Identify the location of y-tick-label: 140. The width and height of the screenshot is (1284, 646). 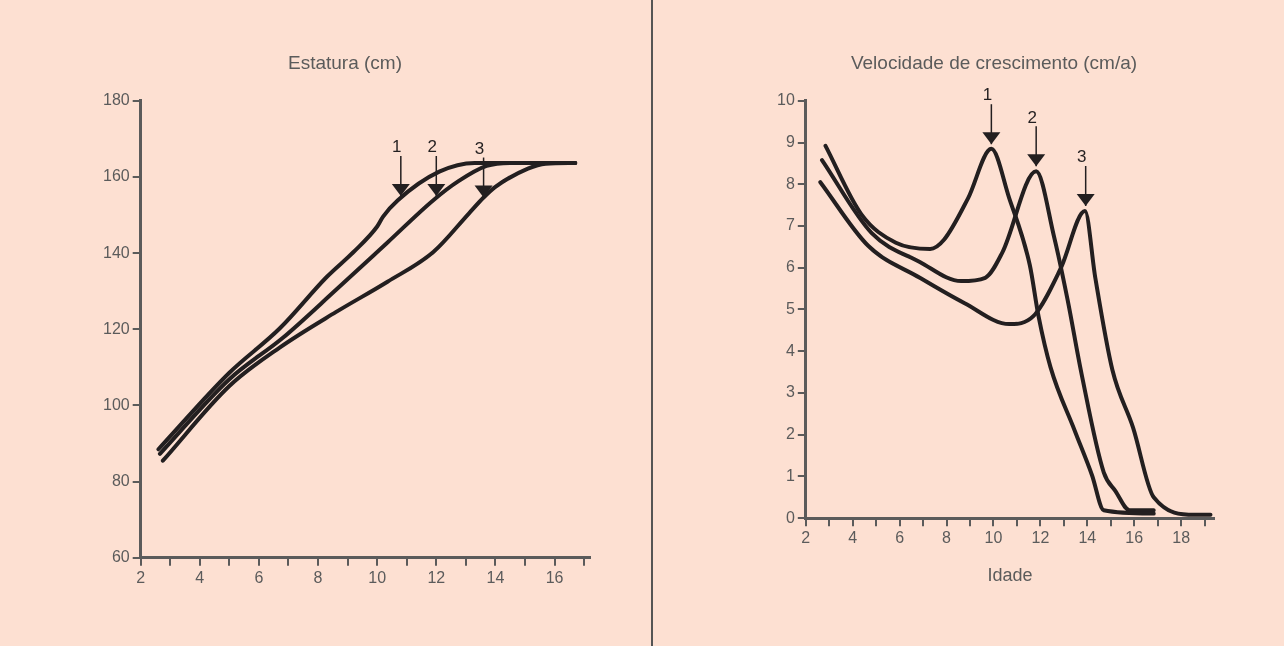
(116, 252).